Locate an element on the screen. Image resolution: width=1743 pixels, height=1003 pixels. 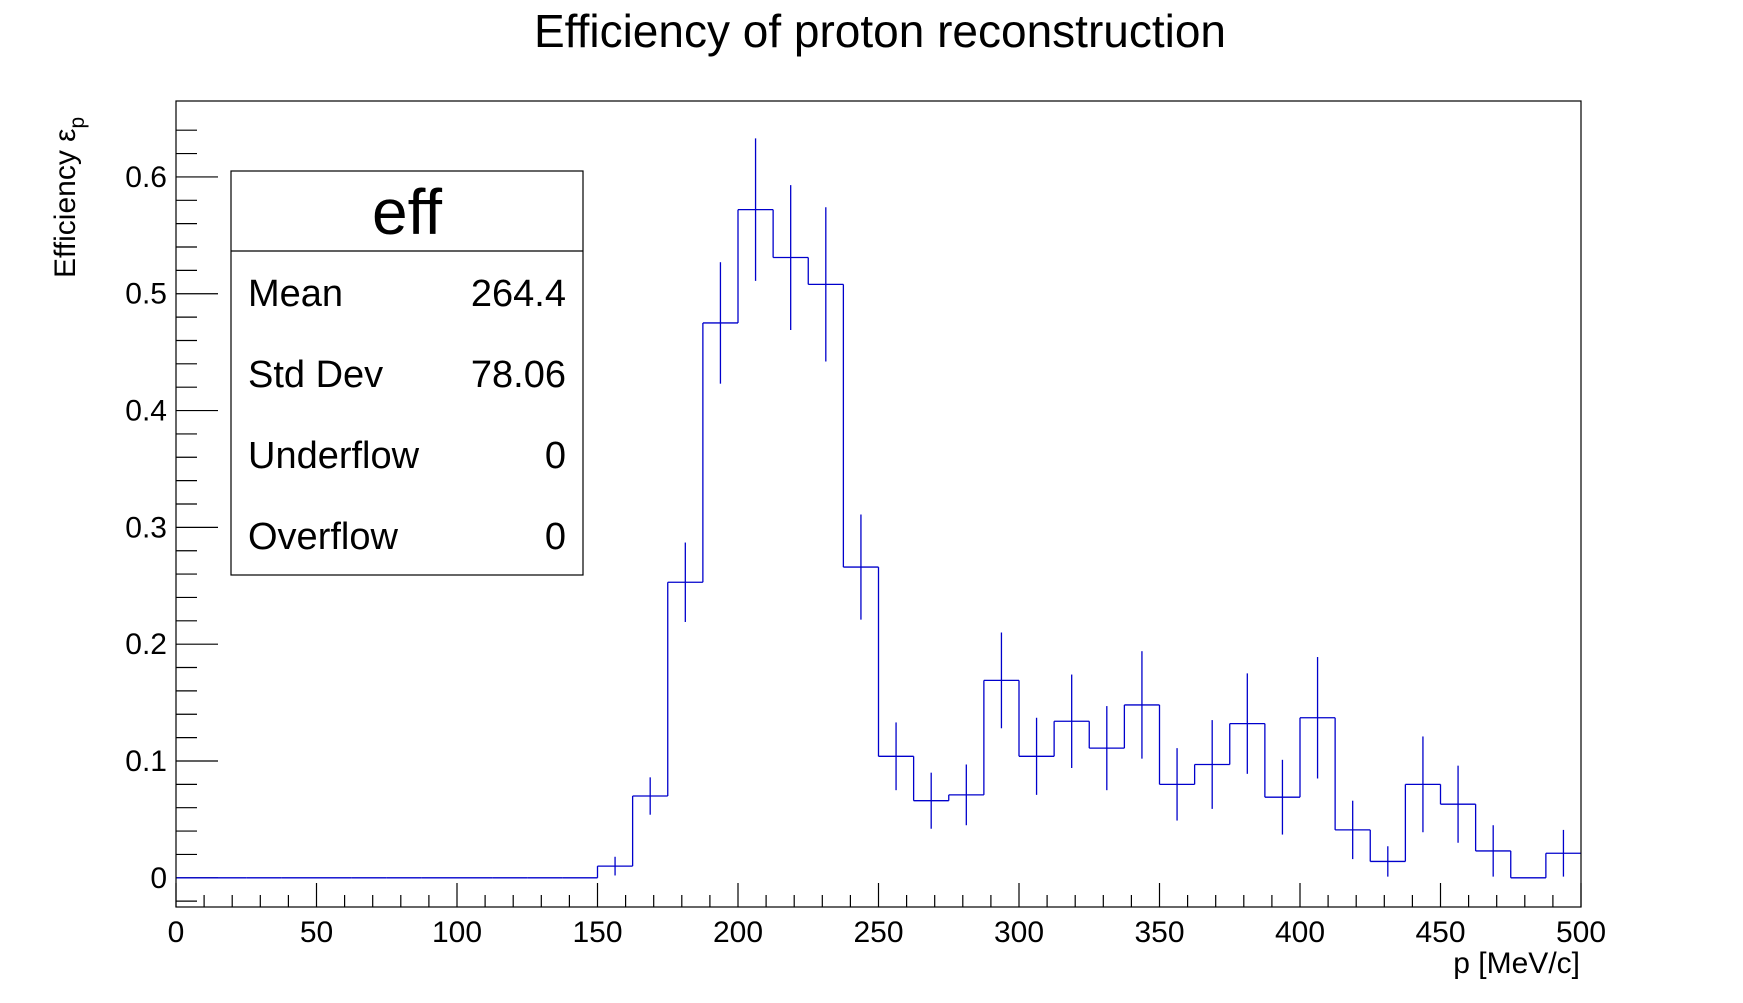
y-tick-label: 0.1 is located at coordinates (146, 761).